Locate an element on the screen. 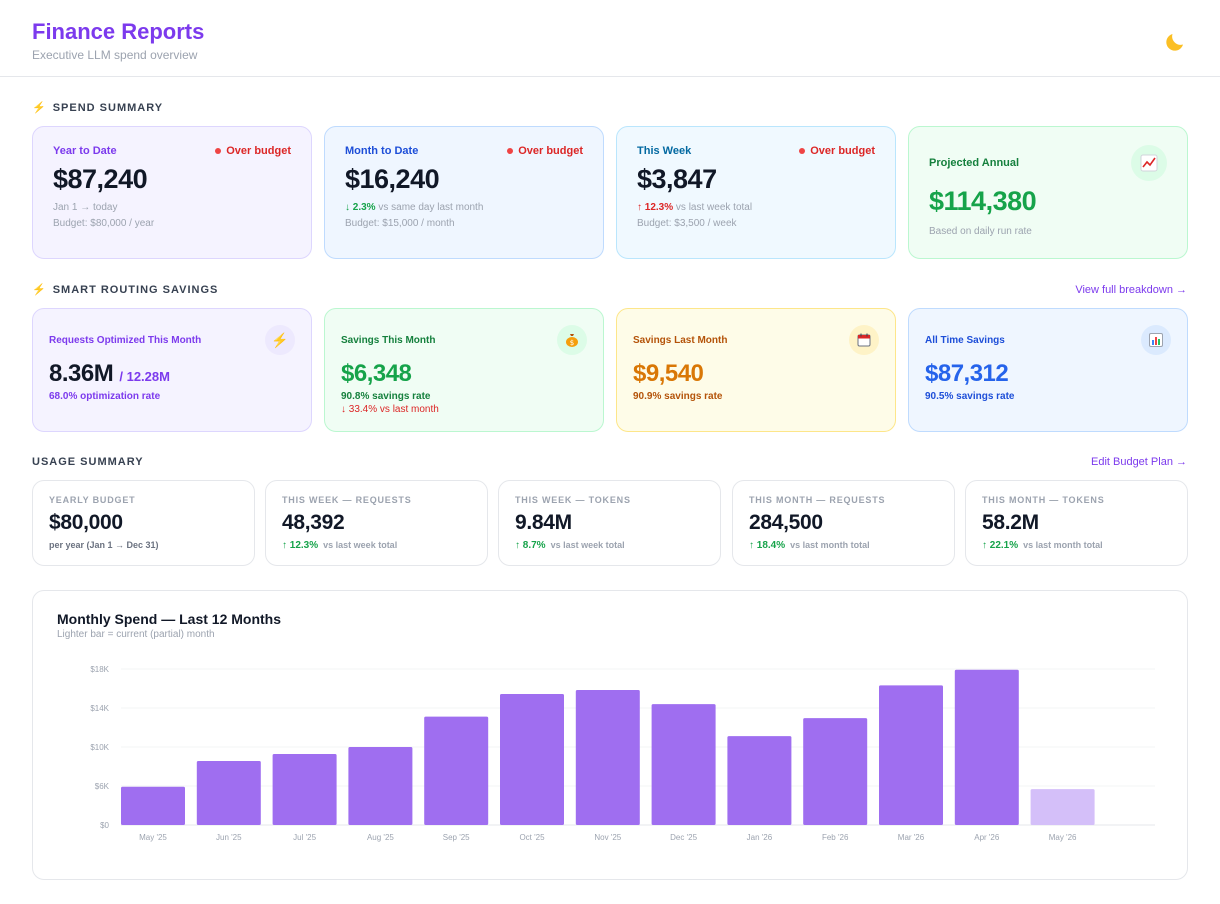  chart-up-icon is located at coordinates (1149, 163).